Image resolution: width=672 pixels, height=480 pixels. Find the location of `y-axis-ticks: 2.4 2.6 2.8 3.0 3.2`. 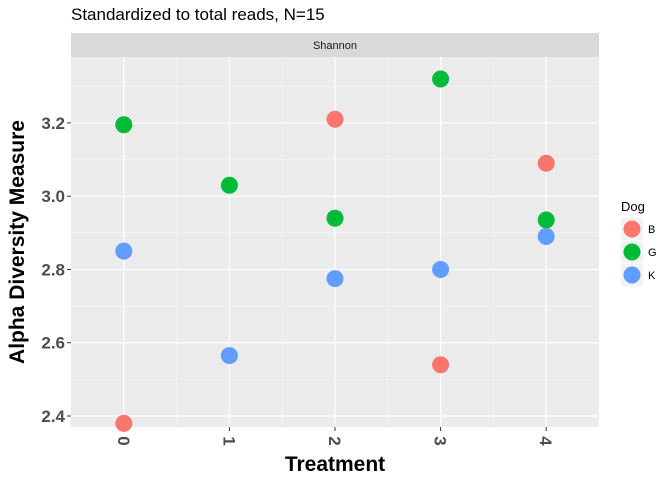

y-axis-ticks: 2.4 2.6 2.8 3.0 3.2 is located at coordinates (56, 270).